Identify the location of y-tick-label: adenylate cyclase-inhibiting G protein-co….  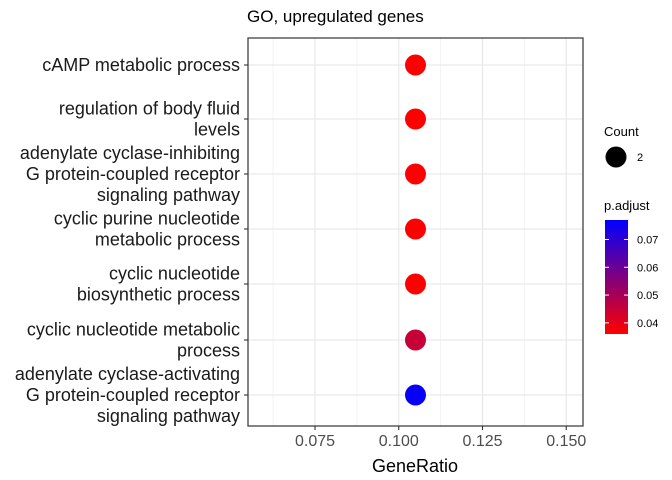
(130, 174).